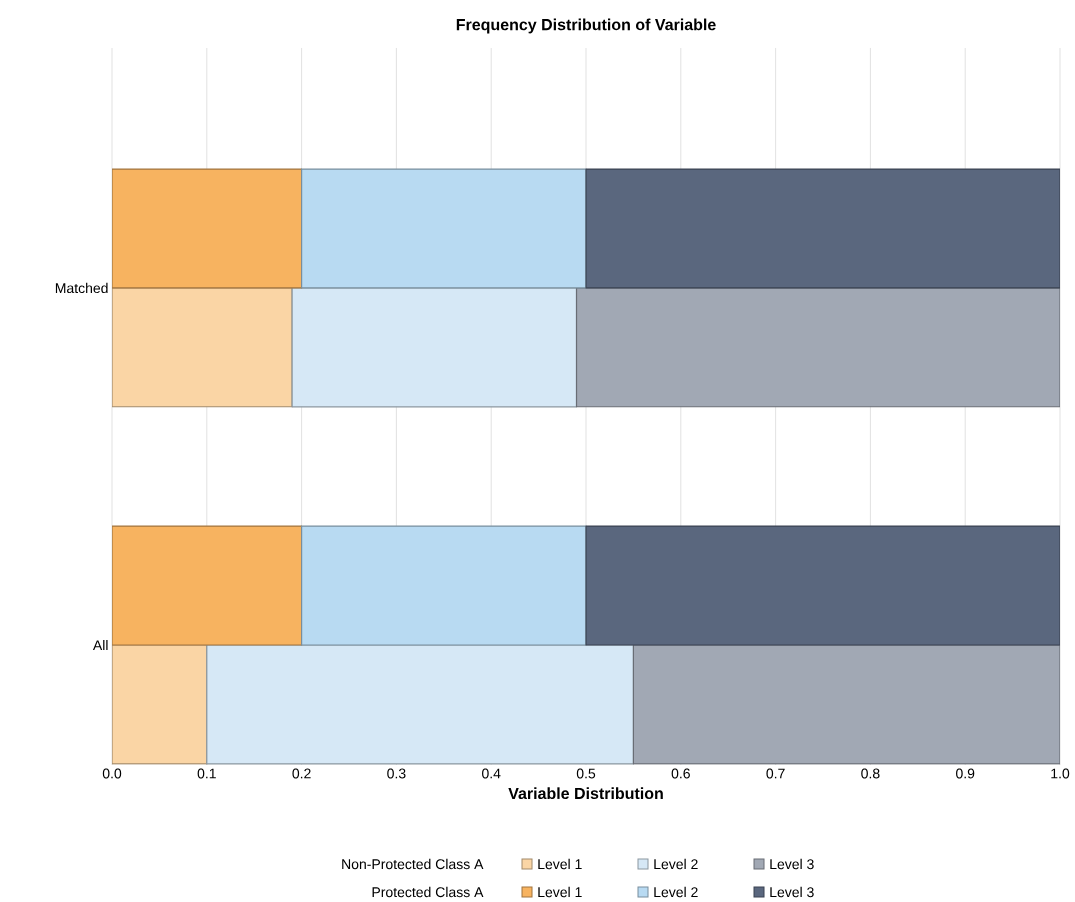  Describe the element at coordinates (301, 773) in the screenshot. I see `x-tick-label: 0.2` at that location.